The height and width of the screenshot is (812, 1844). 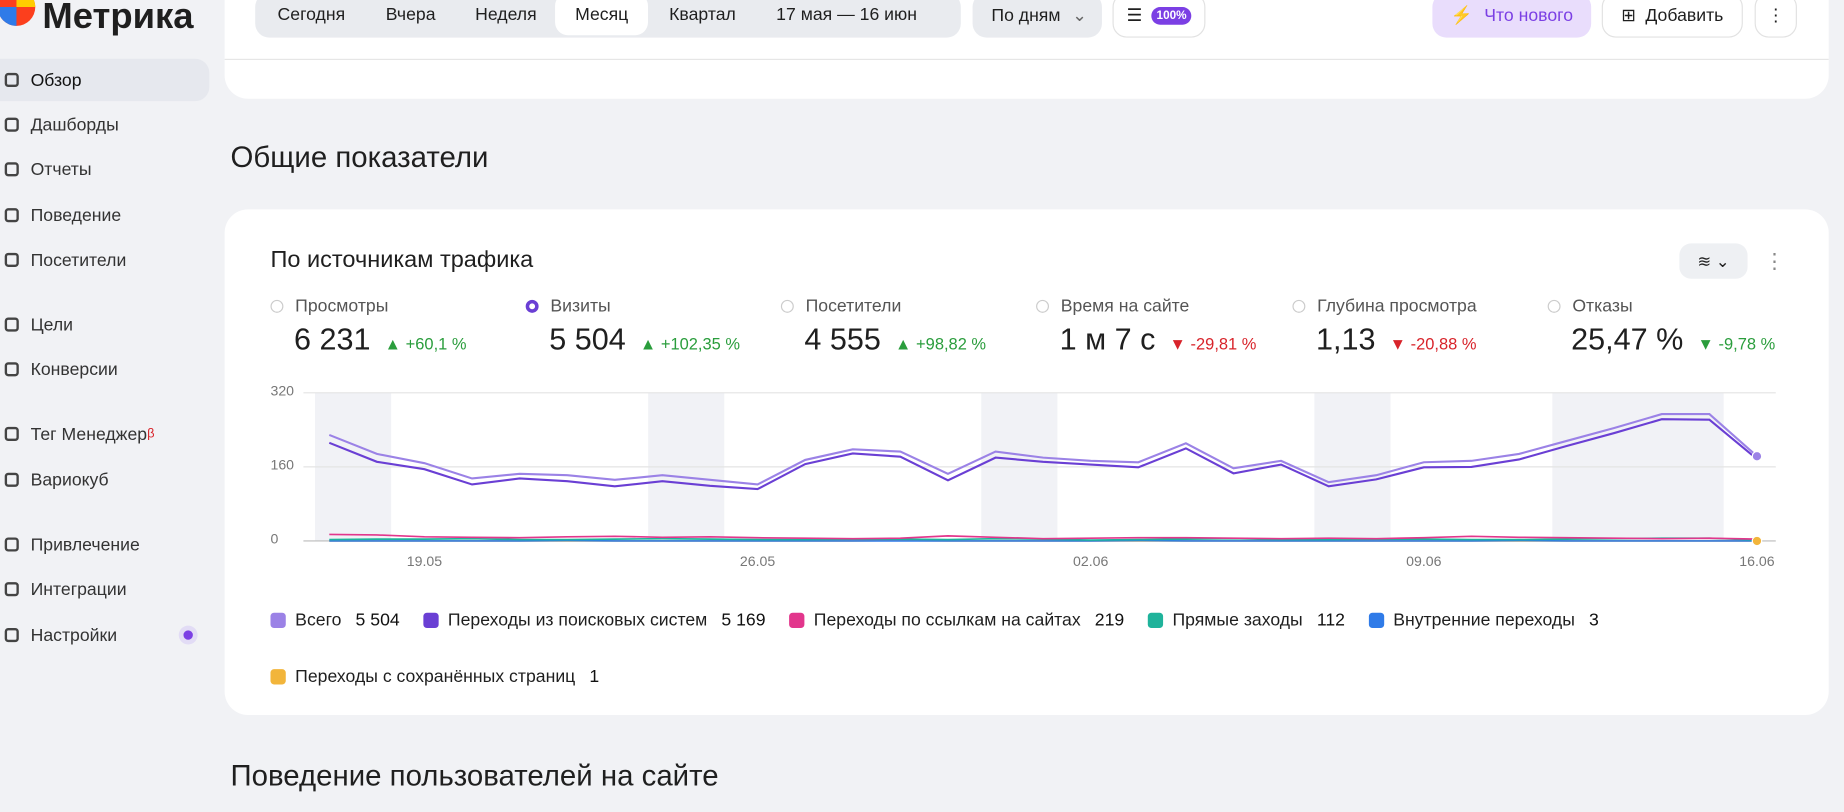 I want to click on nav-label: Вариокуб, so click(x=69, y=479).